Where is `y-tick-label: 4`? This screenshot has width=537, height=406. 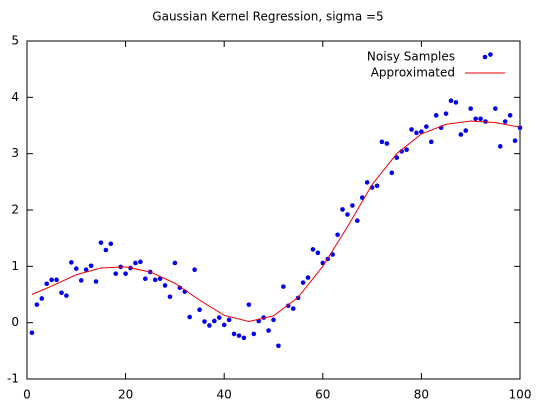
y-tick-label: 4 is located at coordinates (15, 97).